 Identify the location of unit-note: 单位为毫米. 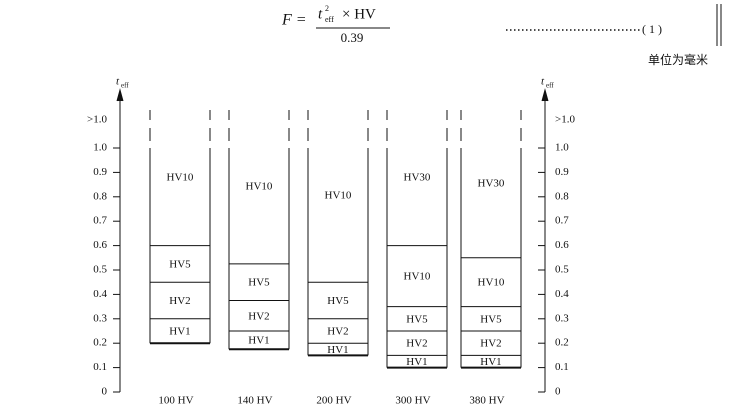
(678, 59).